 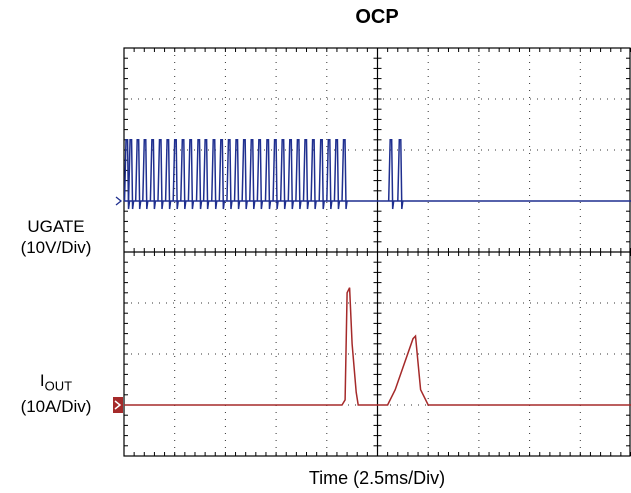 What do you see at coordinates (56, 247) in the screenshot?
I see `ugate-scale: (10V/Div)` at bounding box center [56, 247].